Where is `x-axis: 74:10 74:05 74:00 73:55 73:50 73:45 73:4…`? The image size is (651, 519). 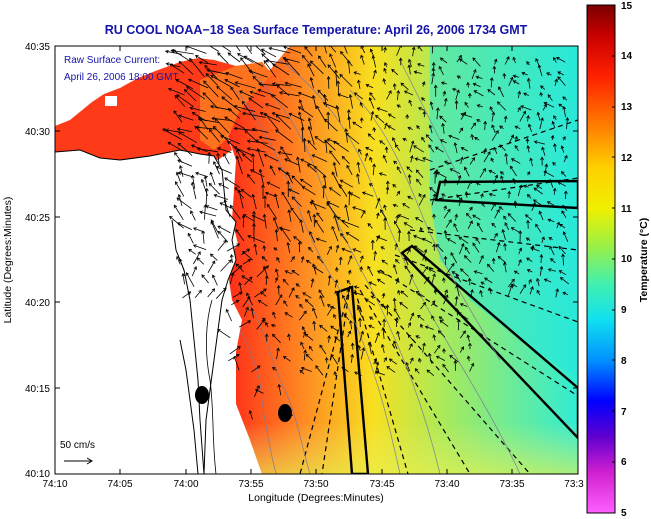
x-axis: 74:10 74:05 74:00 73:55 73:50 73:45 73:4… is located at coordinates (313, 484).